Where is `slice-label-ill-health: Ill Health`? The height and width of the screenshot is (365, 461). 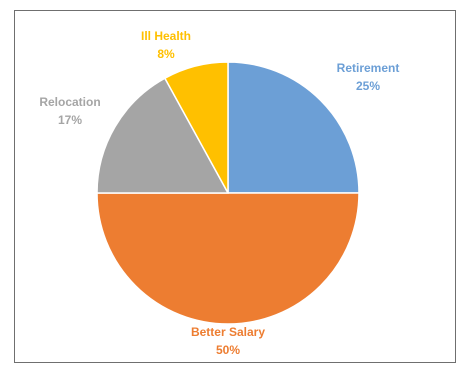
slice-label-ill-health: Ill Health is located at coordinates (166, 36).